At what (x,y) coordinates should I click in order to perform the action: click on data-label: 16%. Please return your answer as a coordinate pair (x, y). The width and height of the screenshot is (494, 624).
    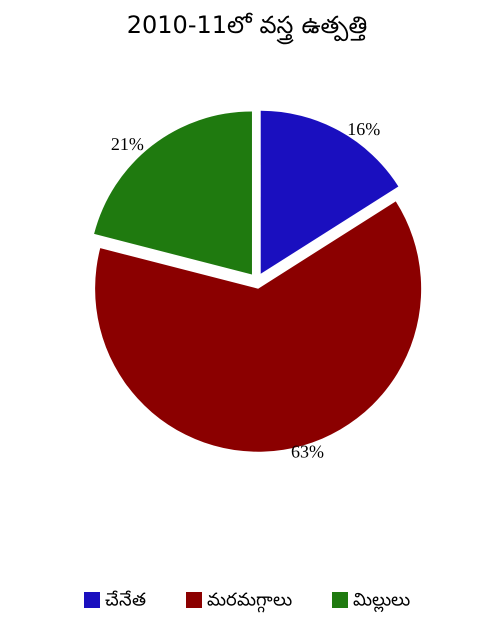
    Looking at the image, I should click on (363, 129).